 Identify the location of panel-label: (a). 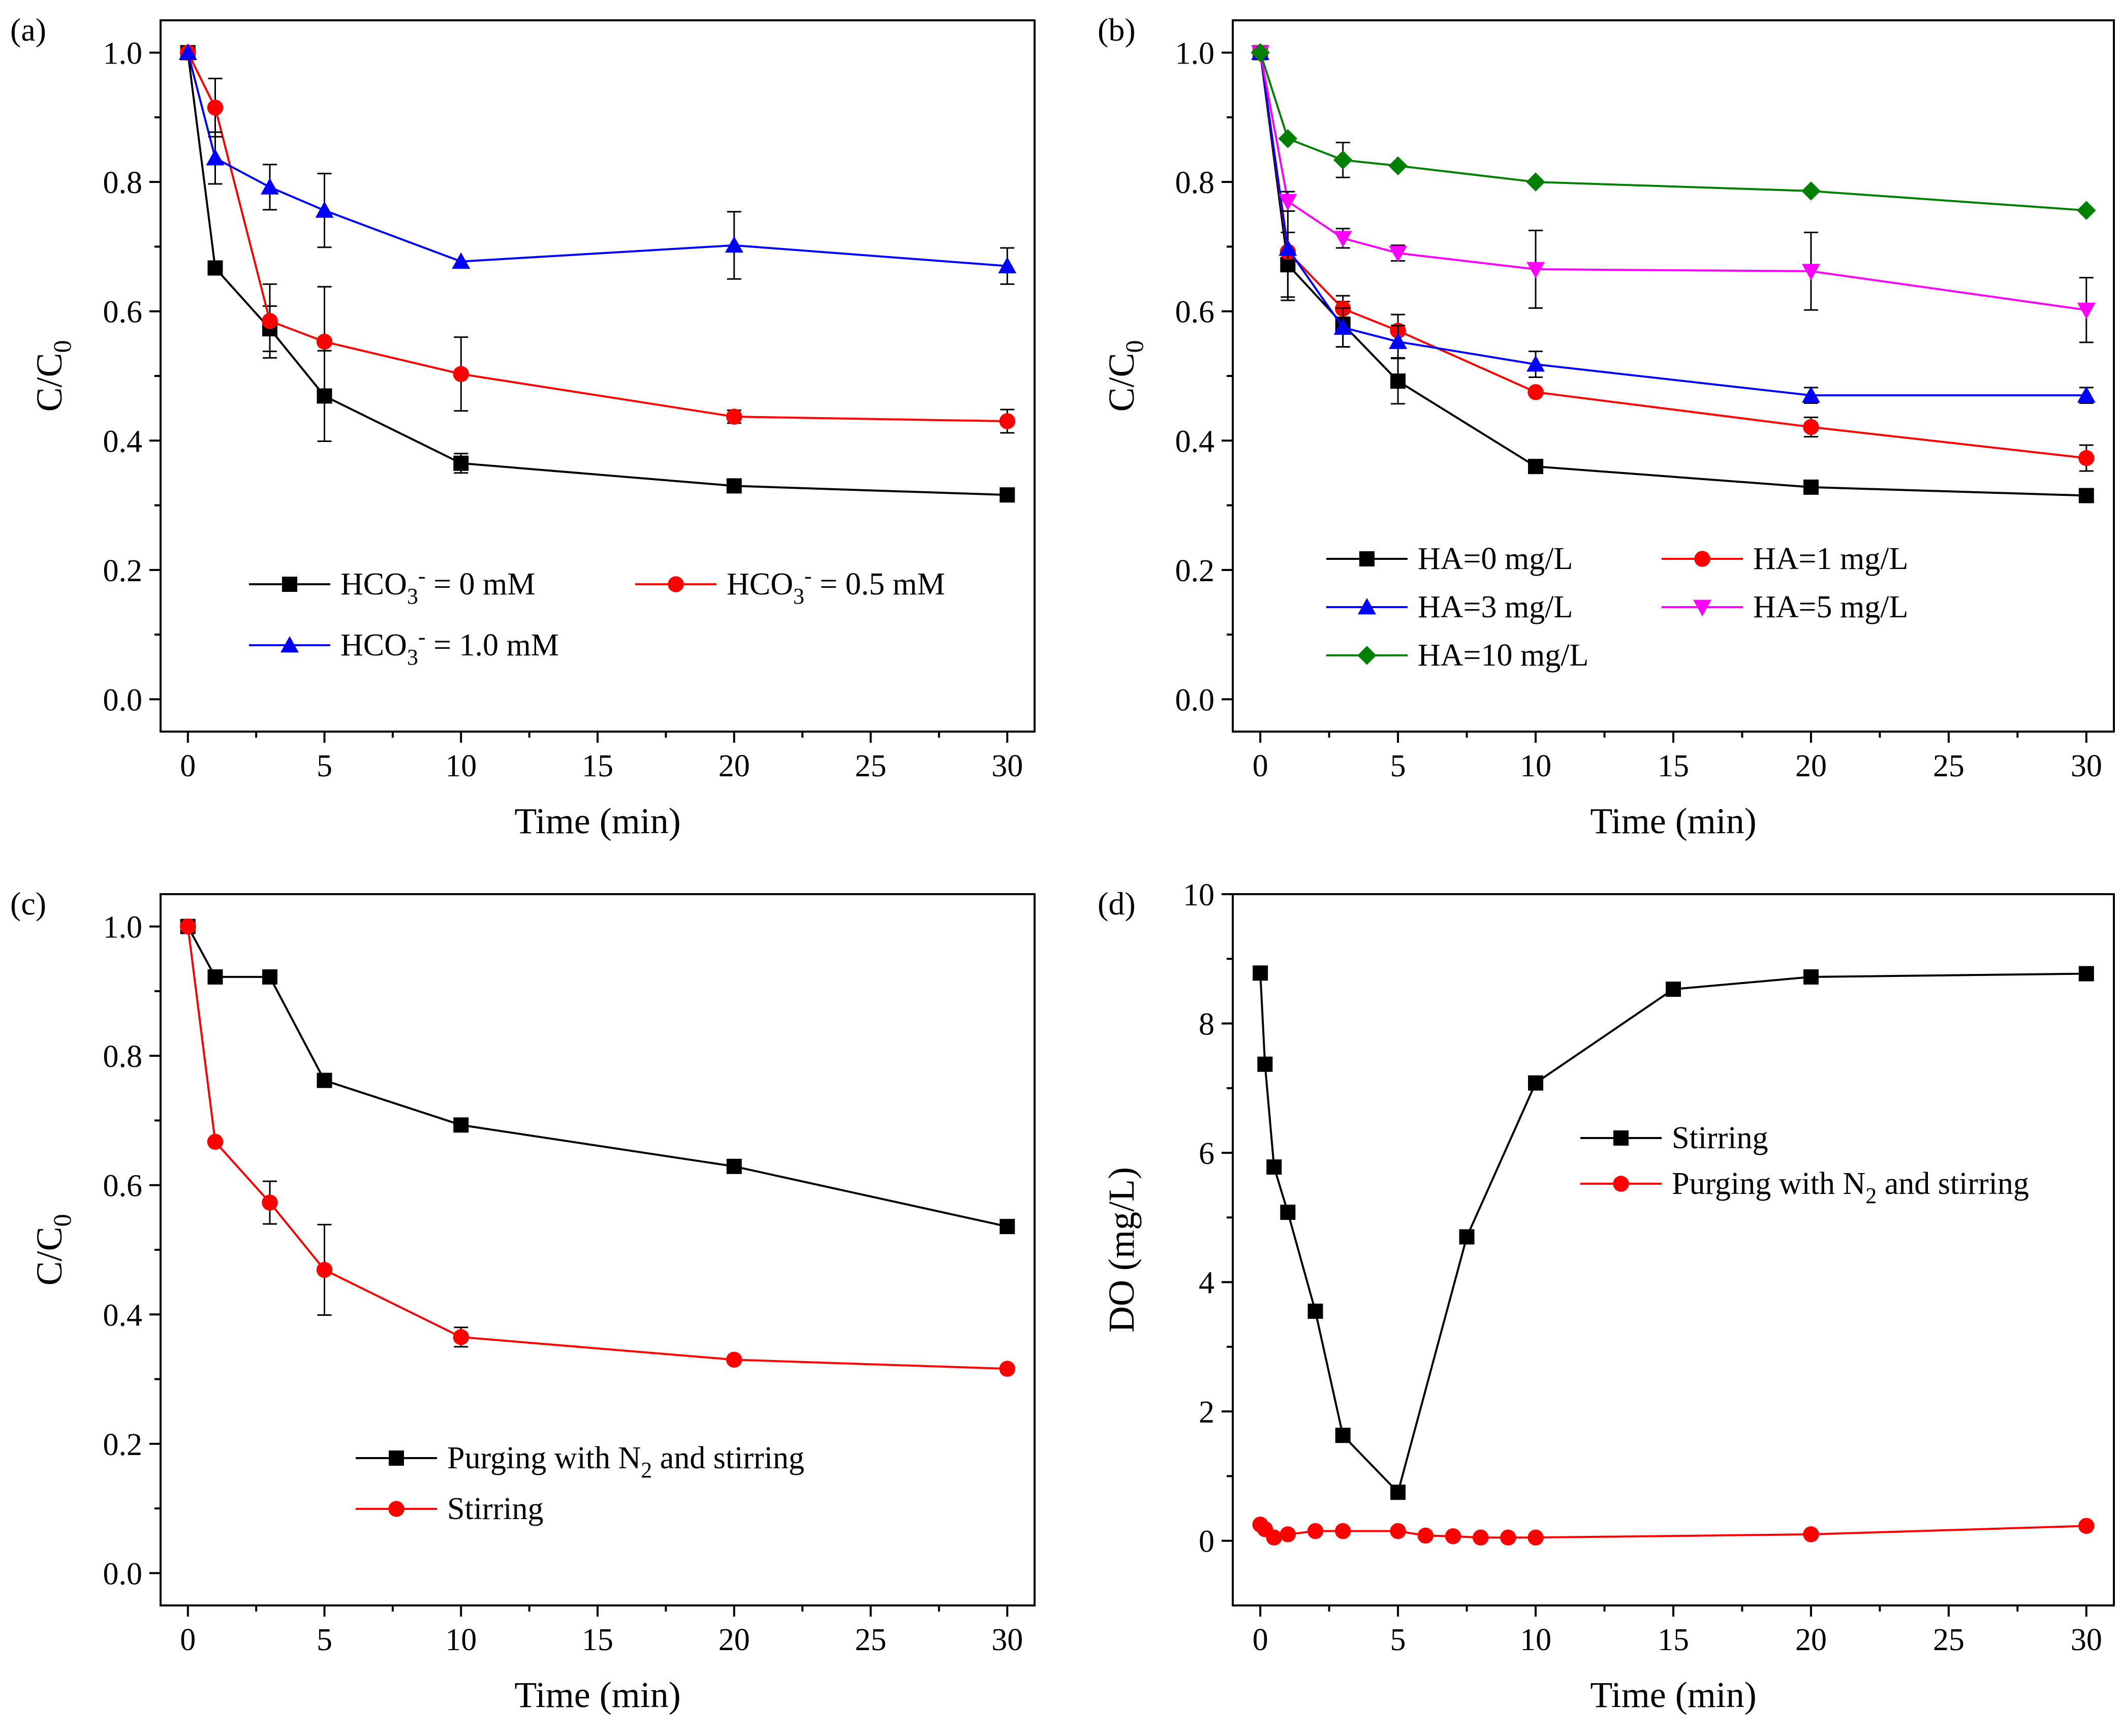
(28, 30).